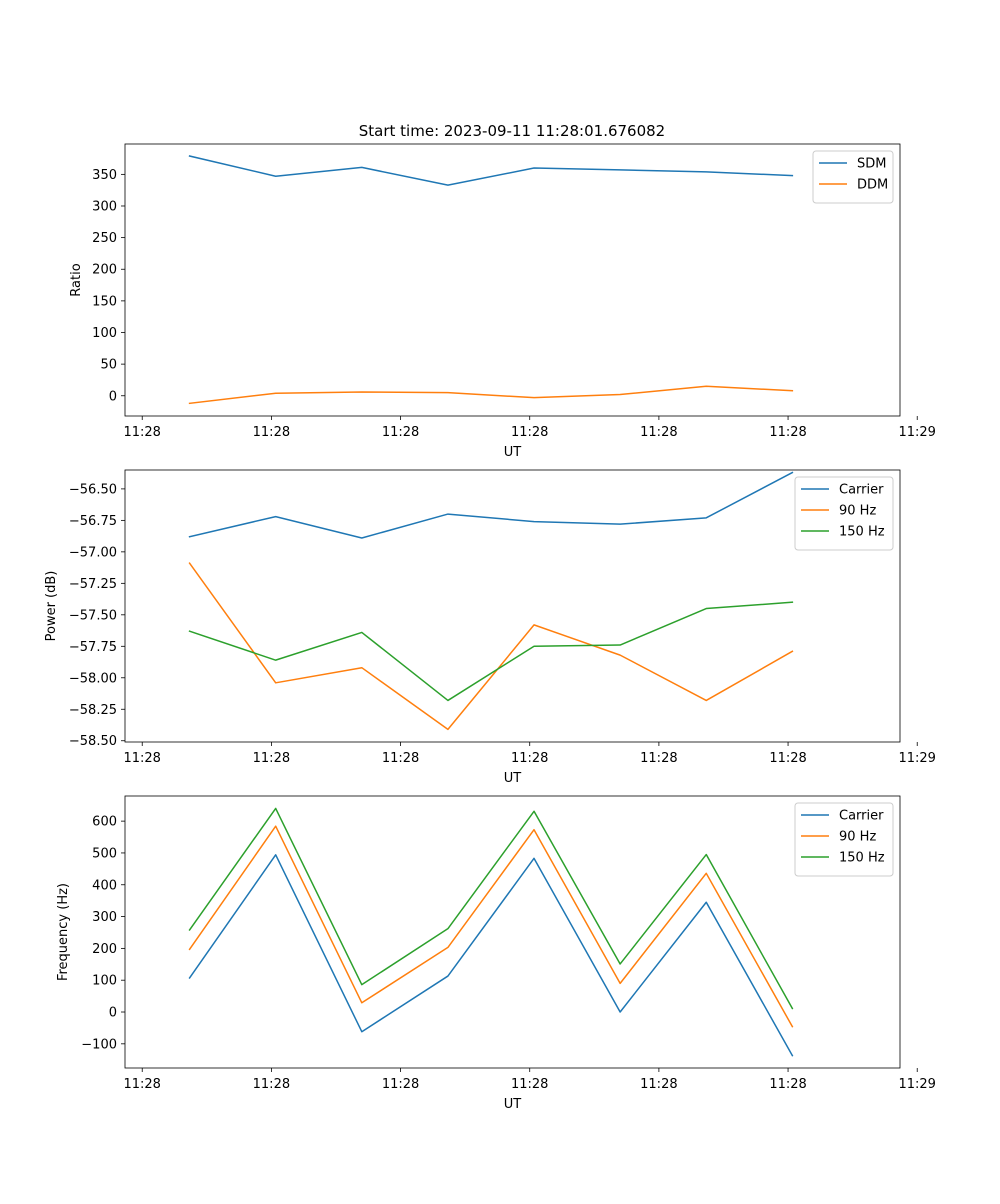 This screenshot has width=1000, height=1204. What do you see at coordinates (93, 615) in the screenshot?
I see `y-tick-label: −57.50` at bounding box center [93, 615].